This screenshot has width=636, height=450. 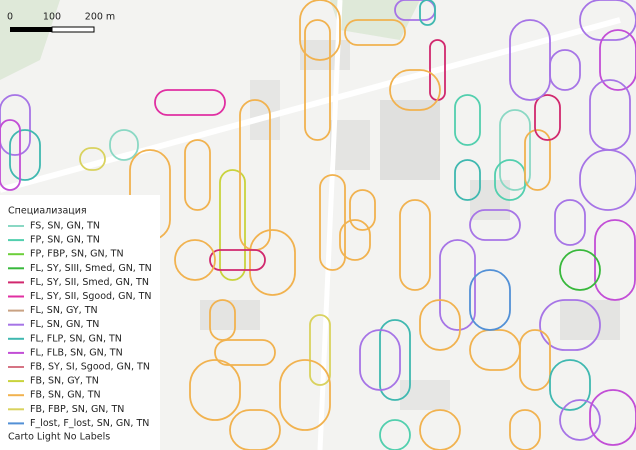 What do you see at coordinates (77, 254) in the screenshot?
I see `legend-label: FP, FBP, SN, GN, TN` at bounding box center [77, 254].